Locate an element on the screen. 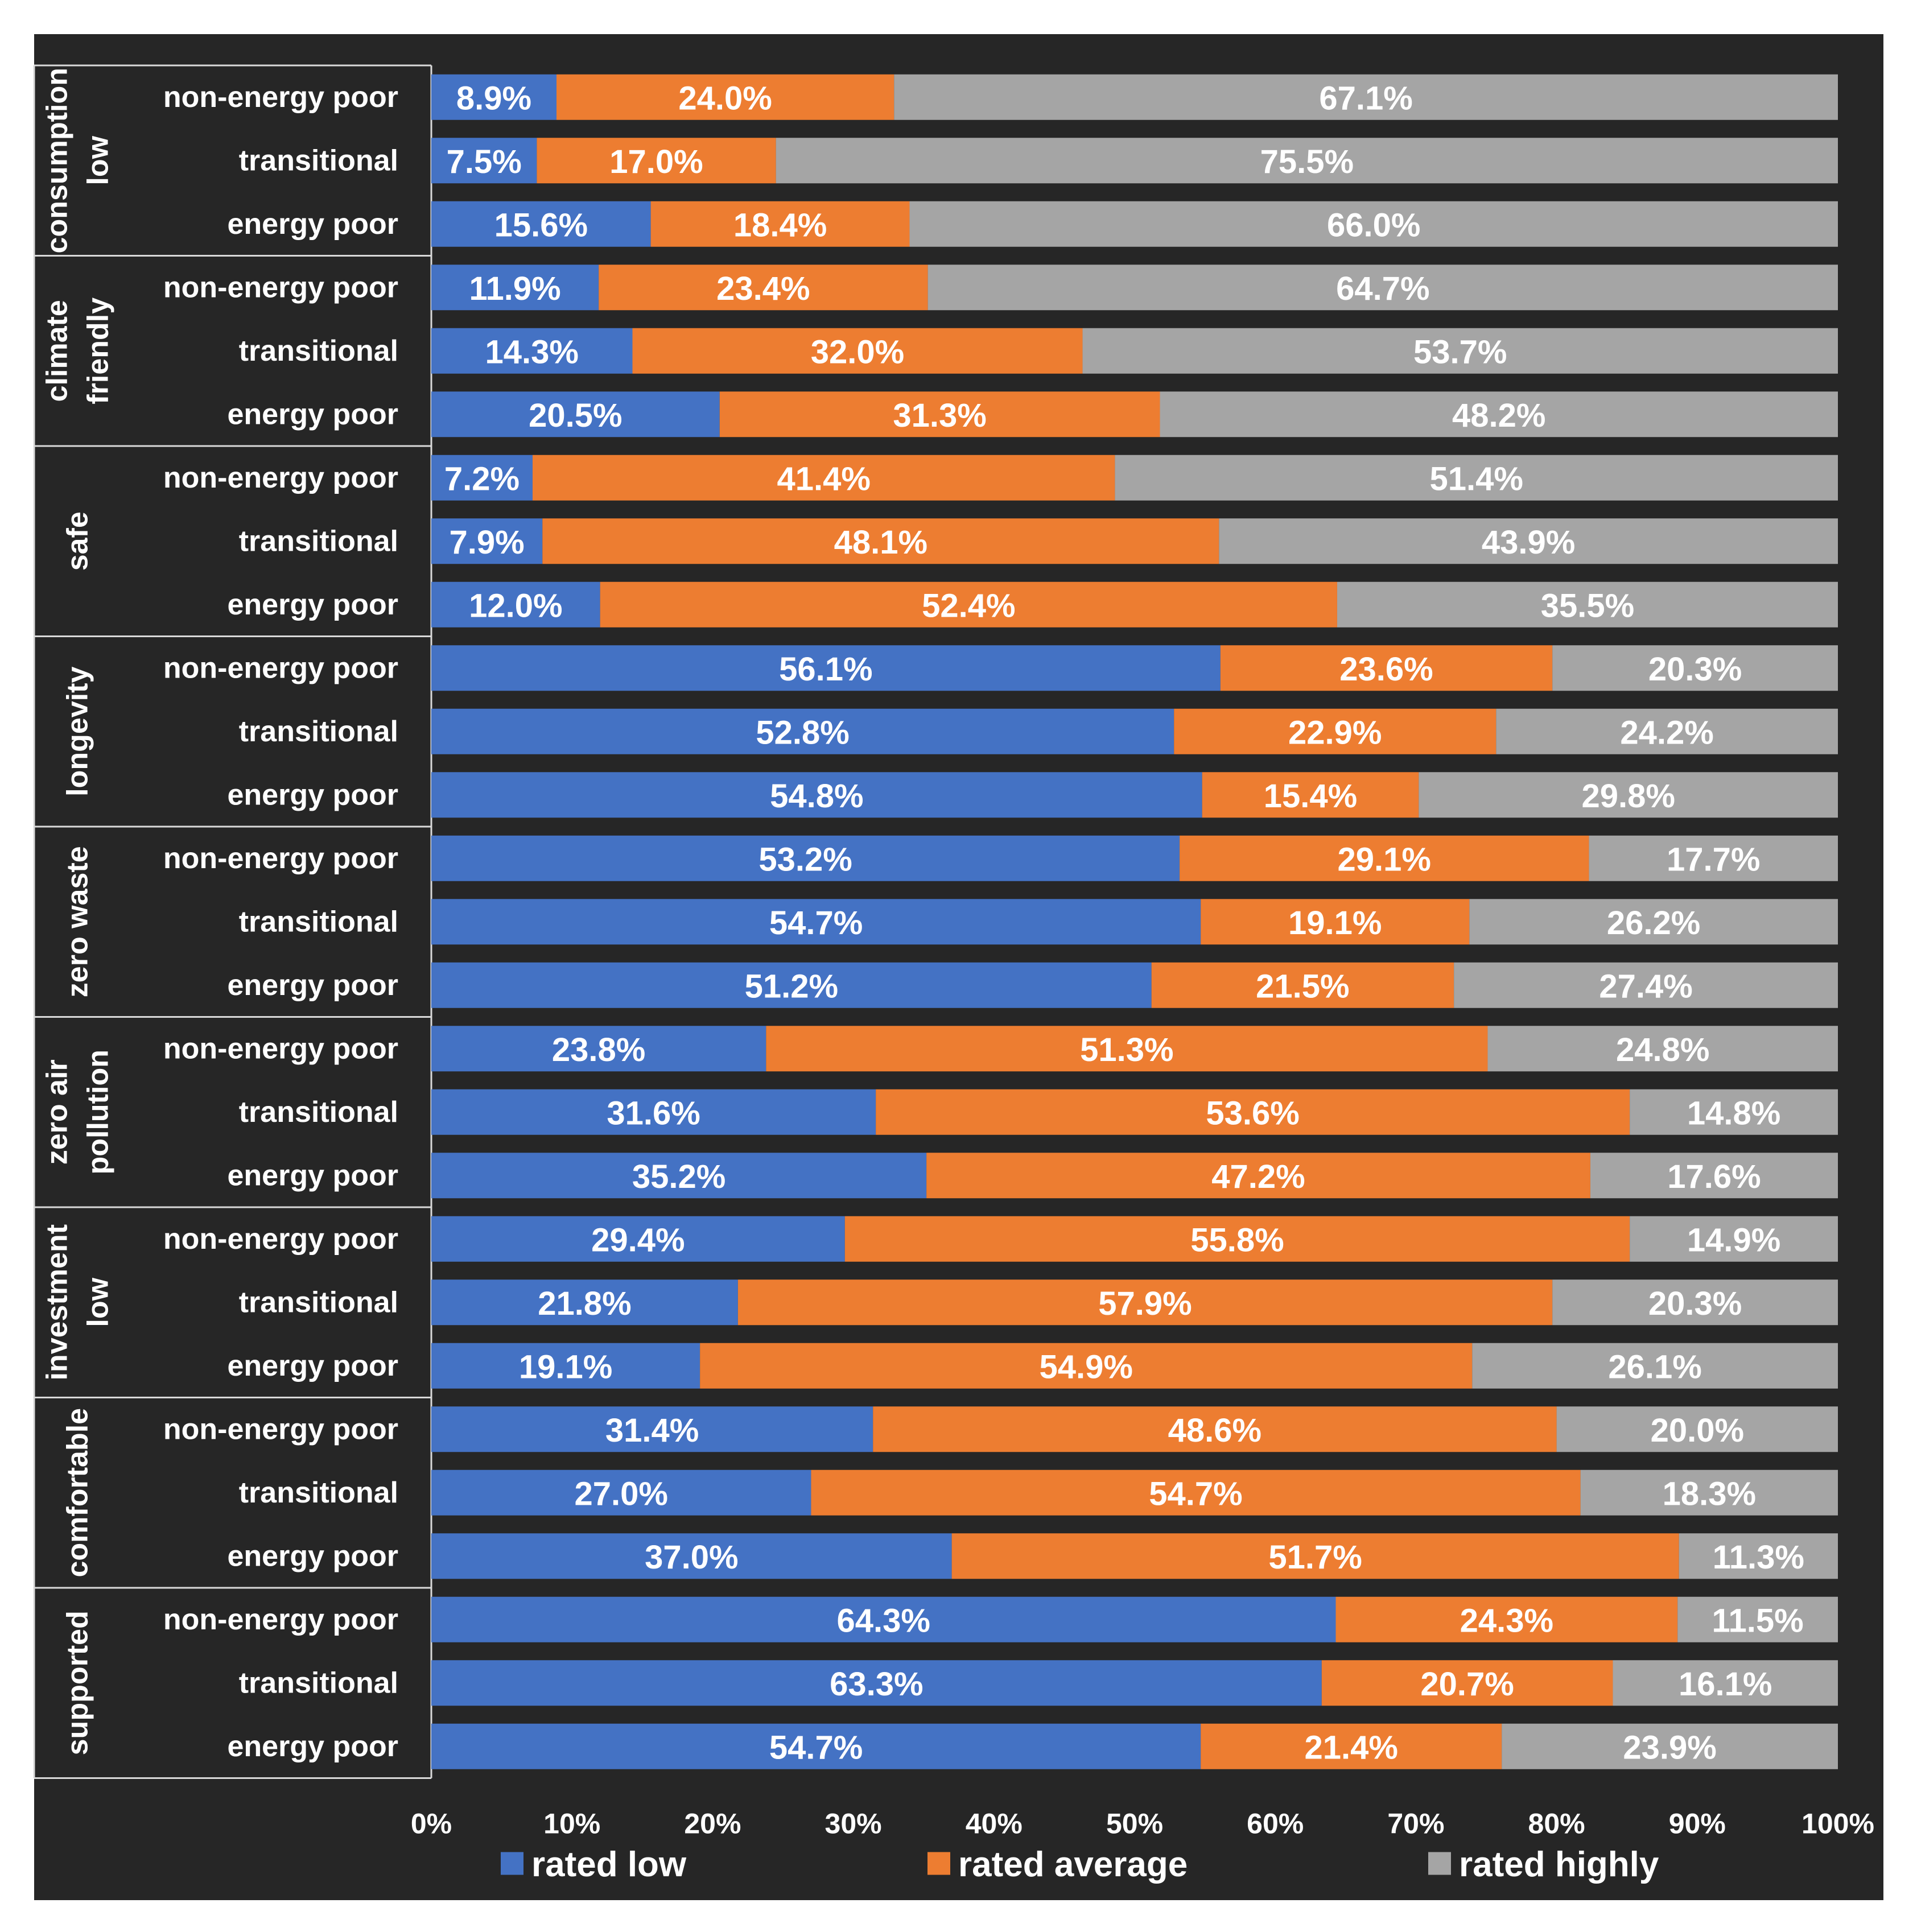  data-label-average: 47.2% is located at coordinates (1258, 1177).